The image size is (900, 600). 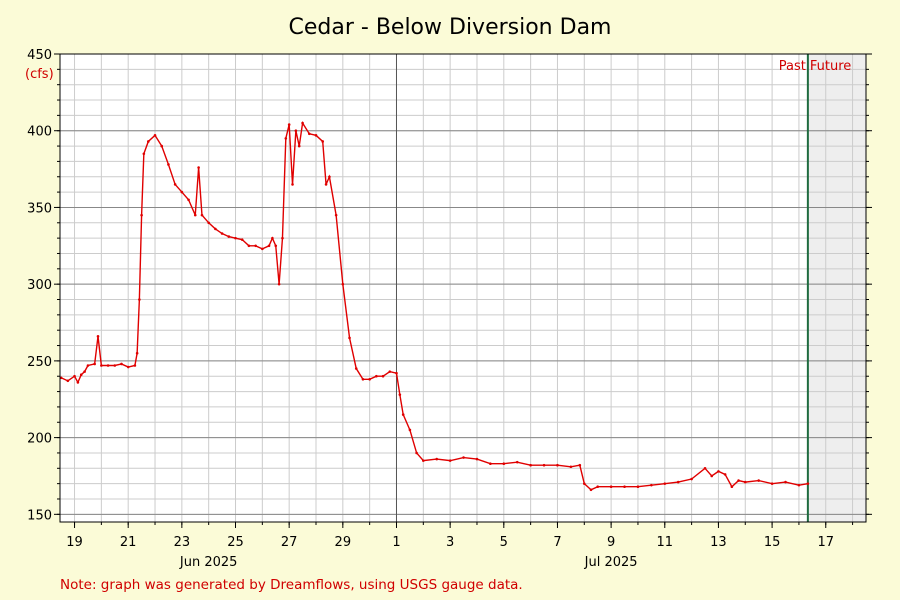 What do you see at coordinates (504, 542) in the screenshot?
I see `x-tick-label: 5` at bounding box center [504, 542].